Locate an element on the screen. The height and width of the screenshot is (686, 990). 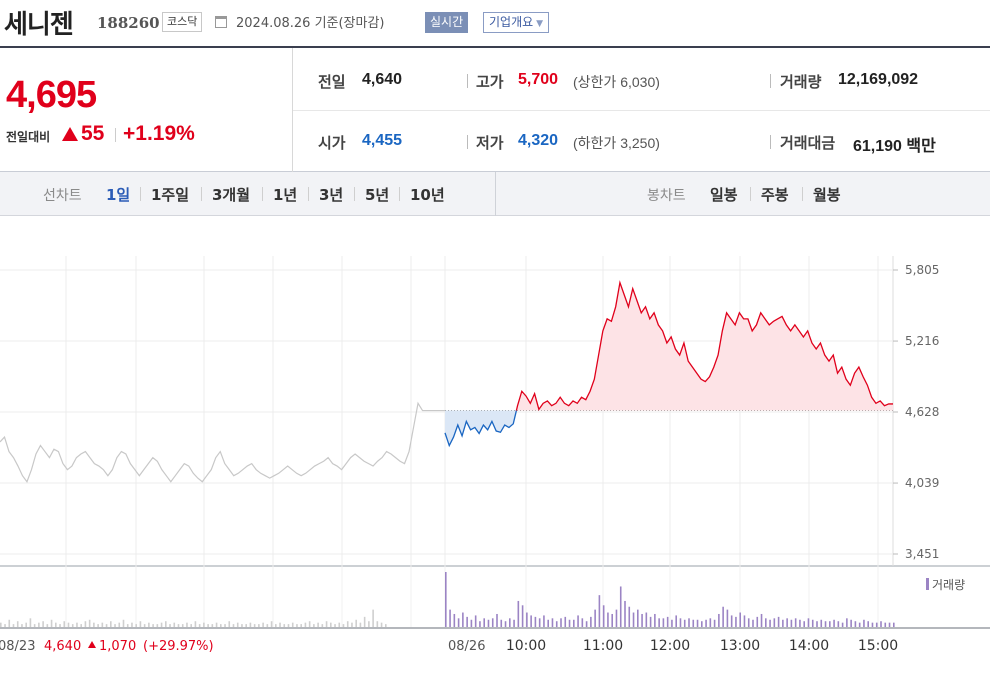
change-value: 55 is located at coordinates (93, 133).